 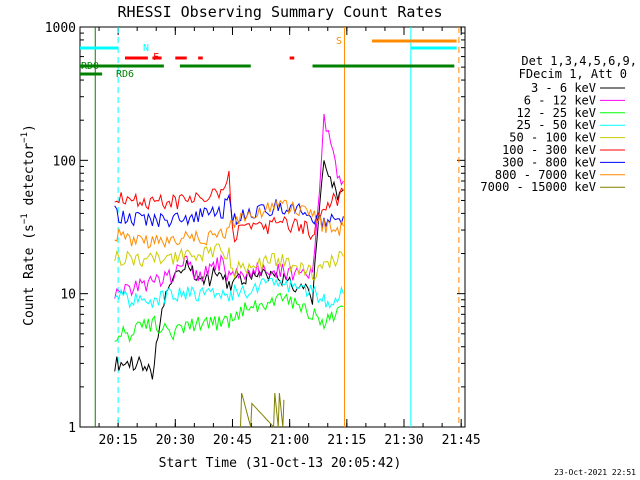 What do you see at coordinates (595, 472) in the screenshot?
I see `generation-timestamp: 23-Oct-2021 22:51` at bounding box center [595, 472].